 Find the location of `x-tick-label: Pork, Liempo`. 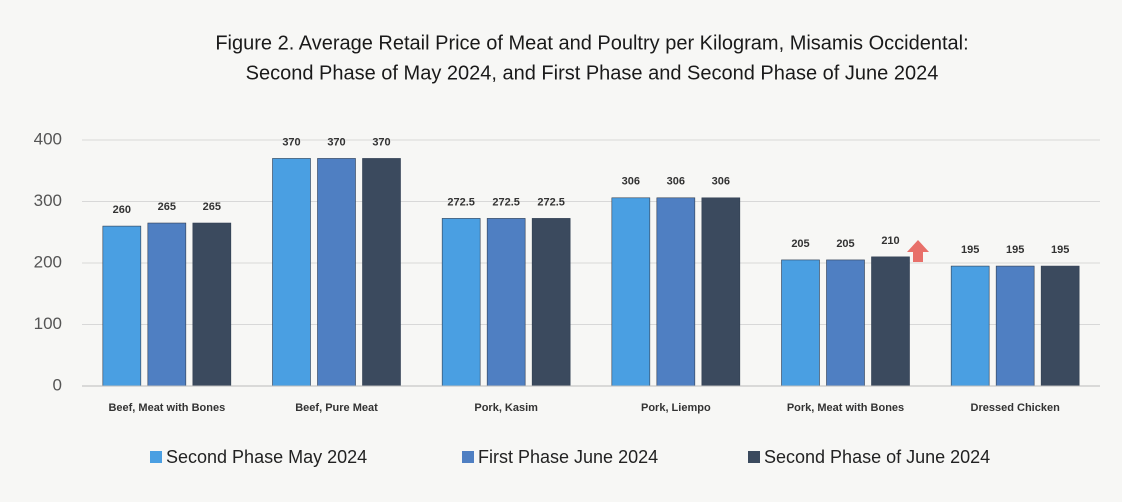

x-tick-label: Pork, Liempo is located at coordinates (676, 408).